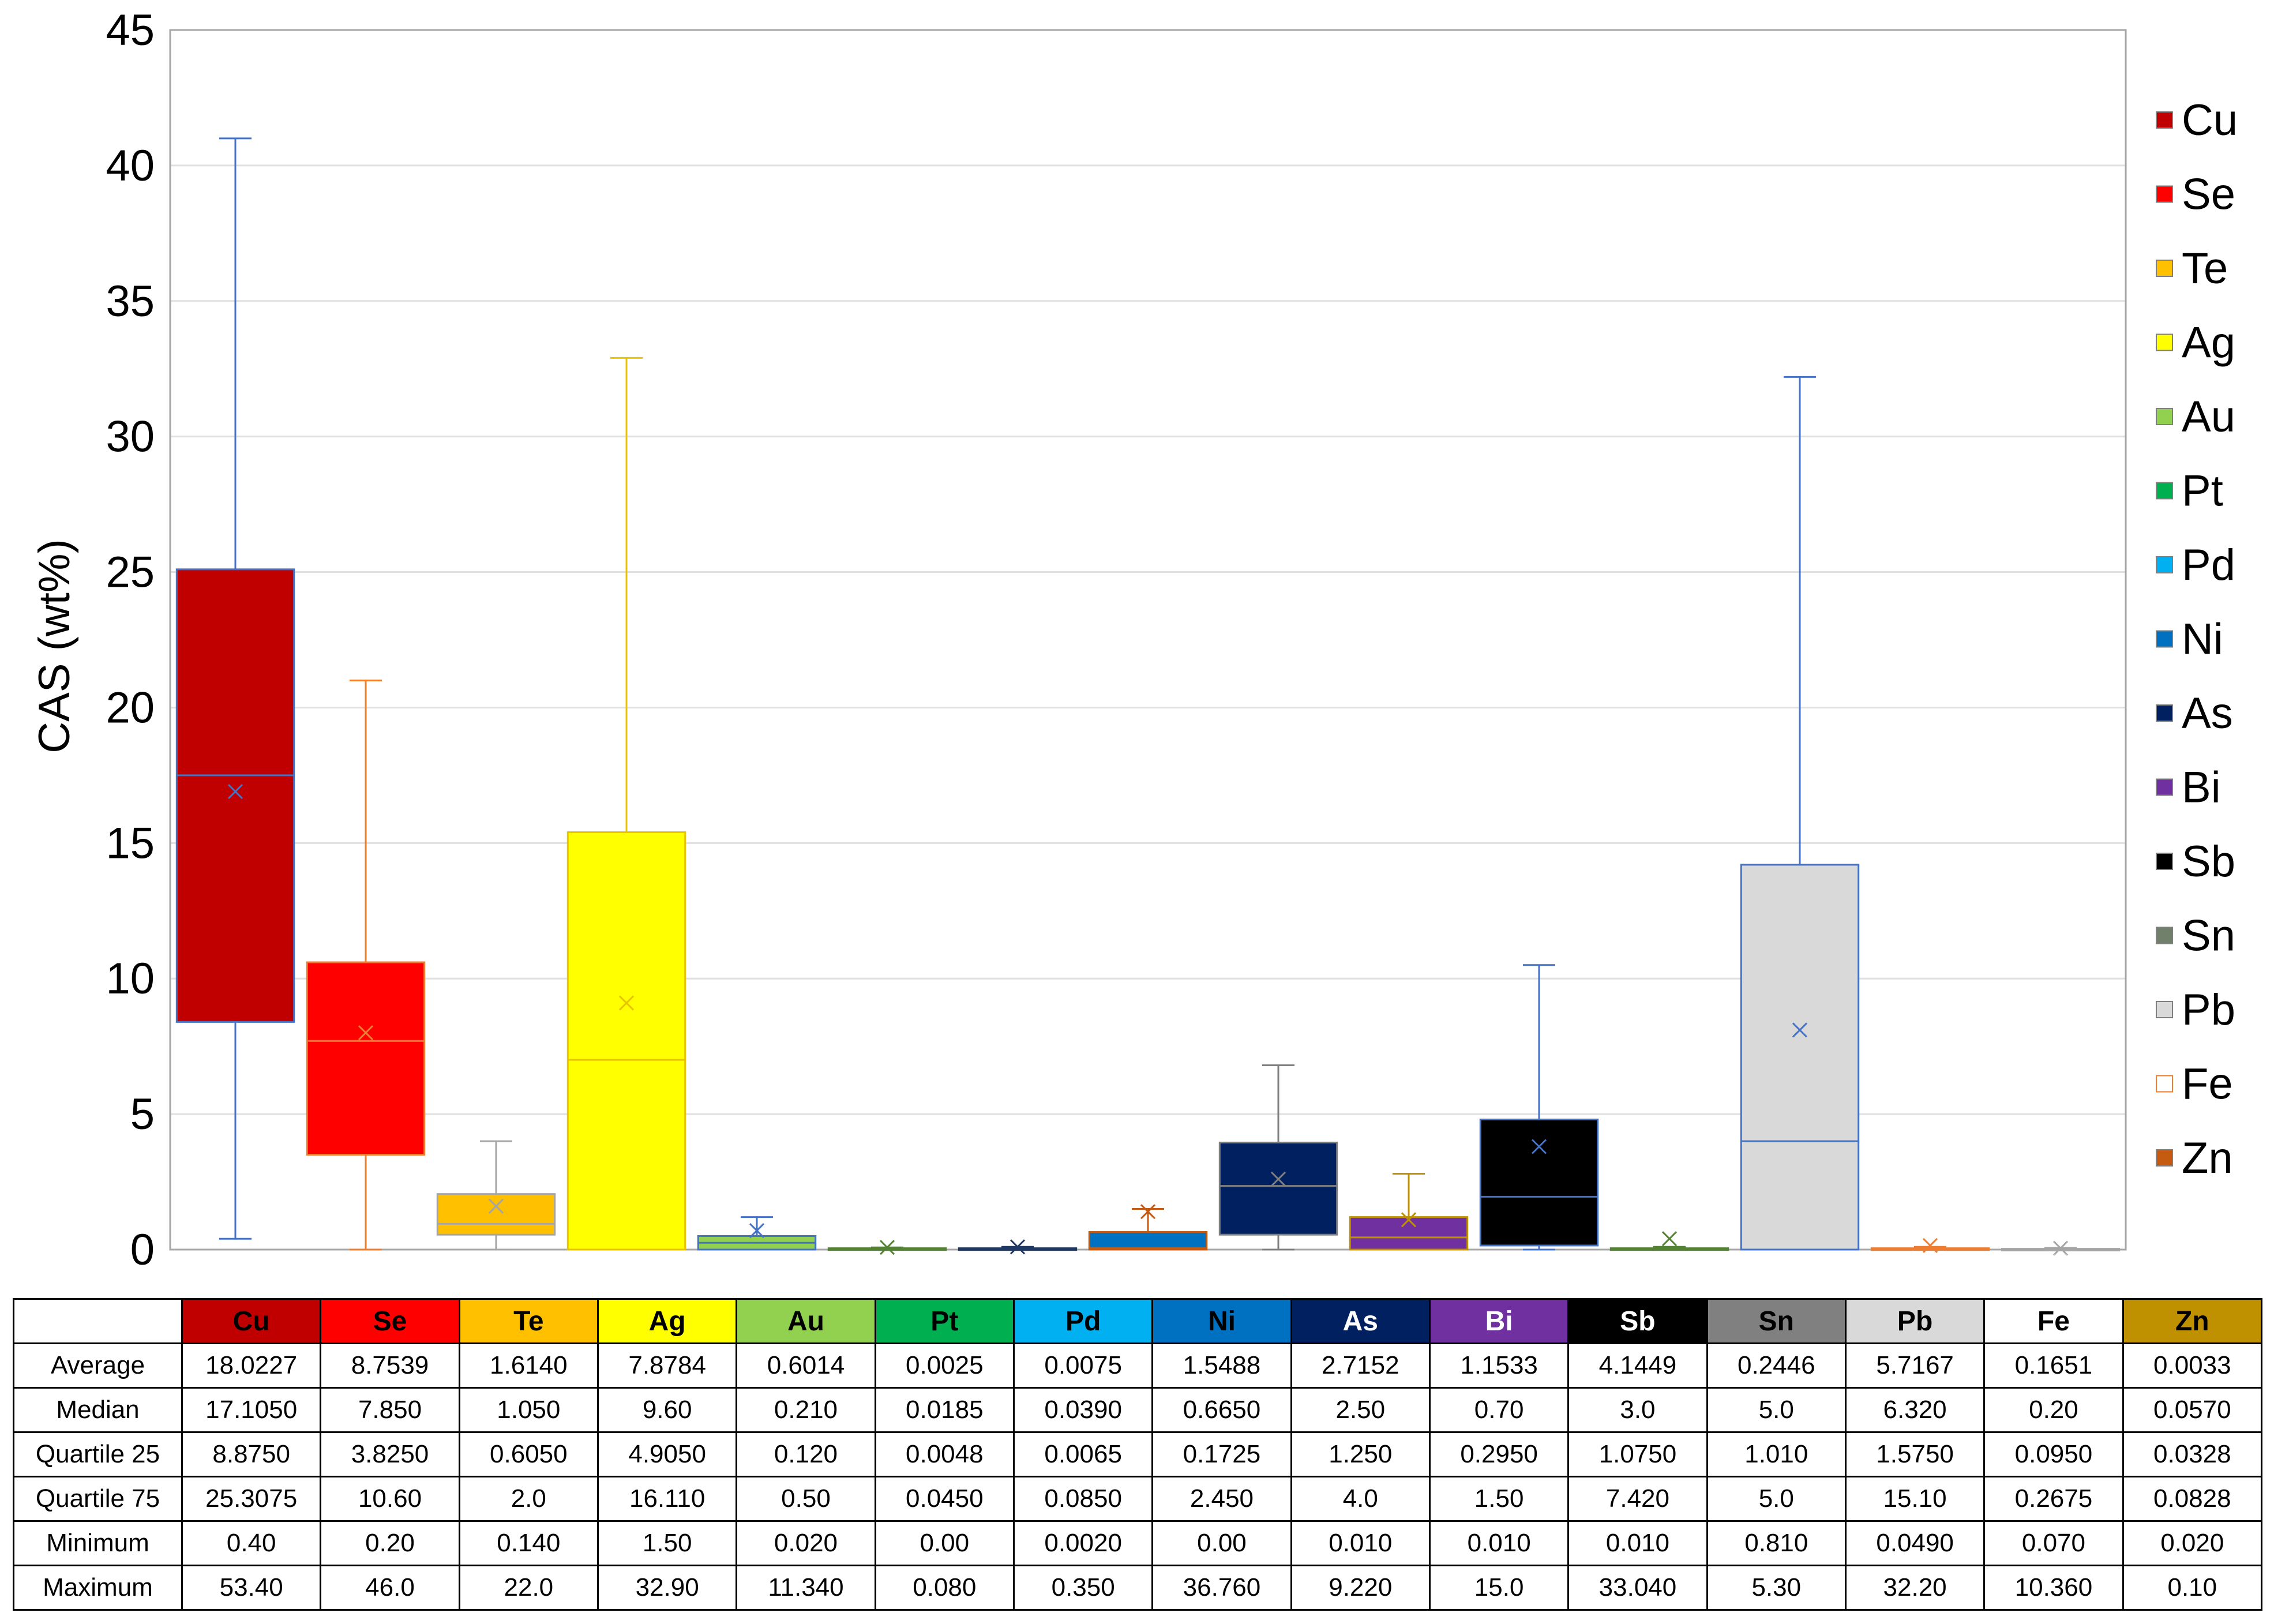  I want to click on legend-swatch-Zn, so click(2164, 1158).